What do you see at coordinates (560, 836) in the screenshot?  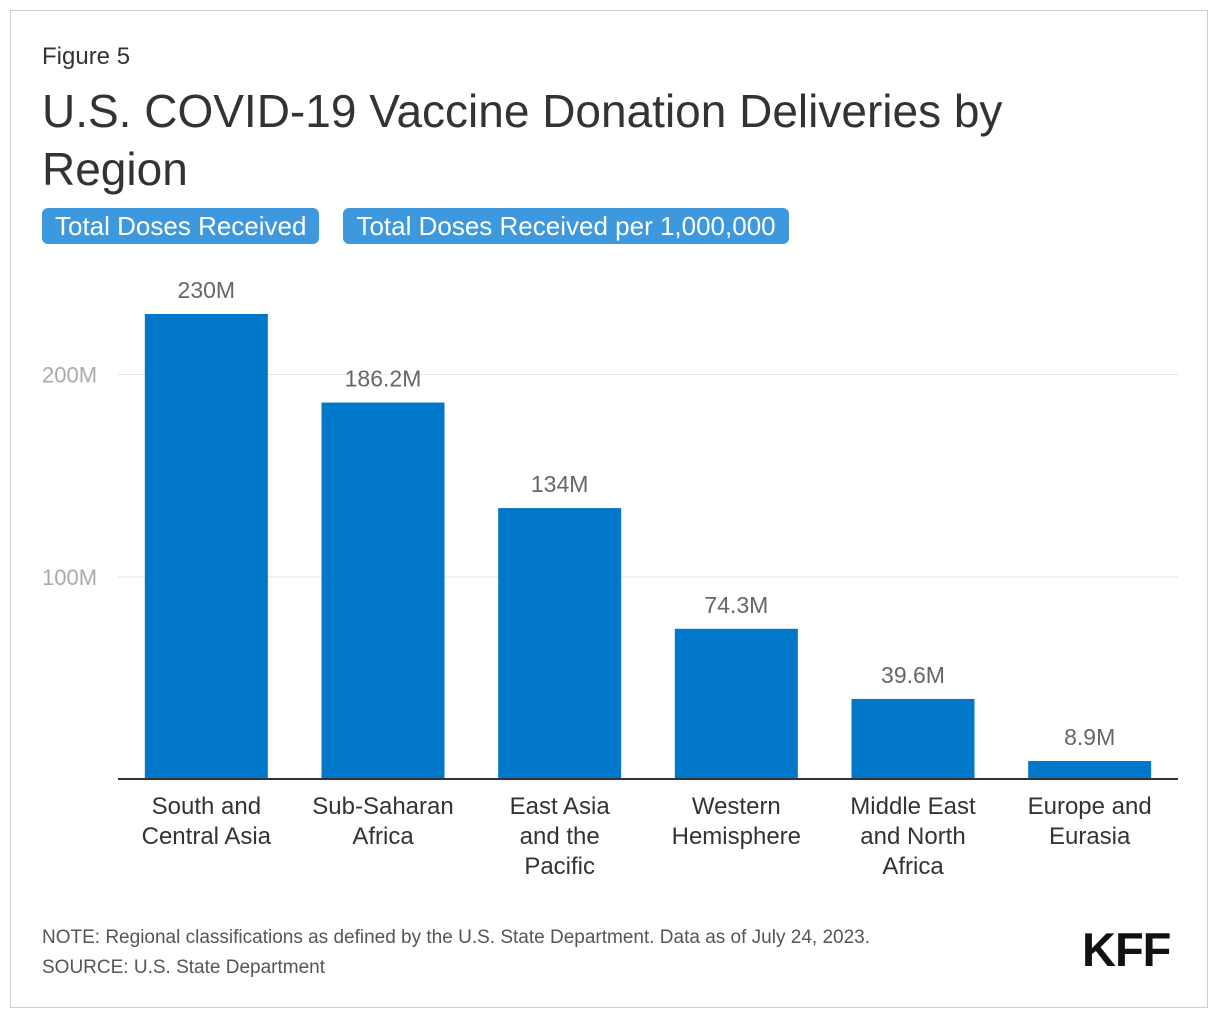 I see `x-tick-label: East Asia and the Pacific` at bounding box center [560, 836].